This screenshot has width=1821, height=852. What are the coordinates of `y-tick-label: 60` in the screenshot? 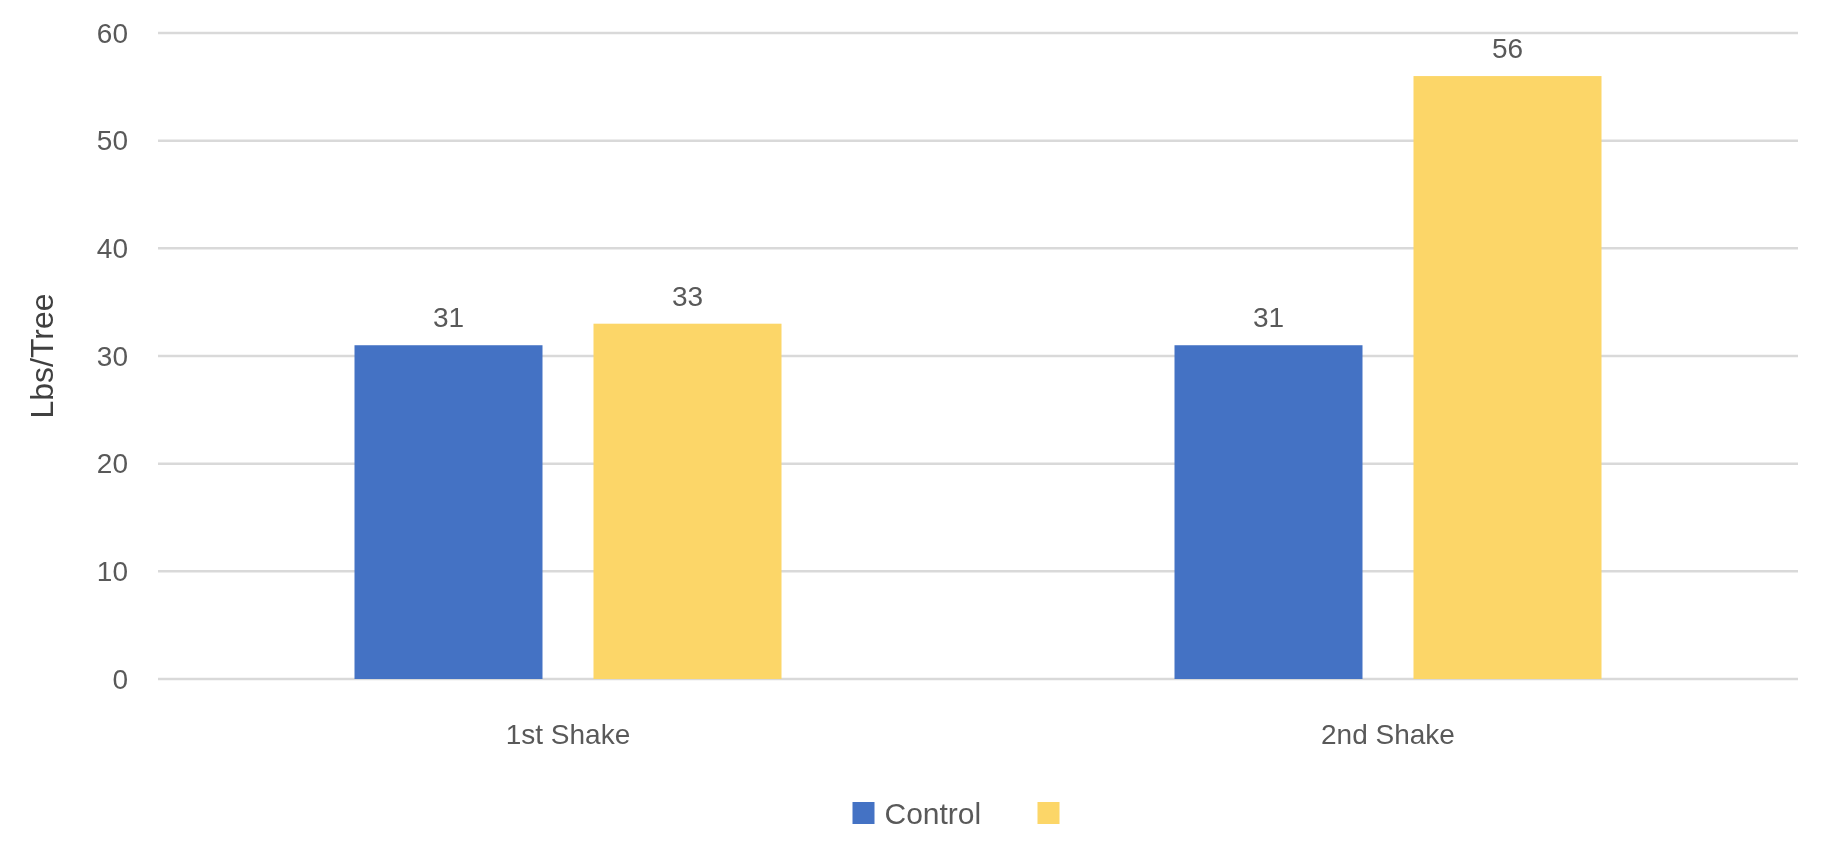 It's located at (112, 33).